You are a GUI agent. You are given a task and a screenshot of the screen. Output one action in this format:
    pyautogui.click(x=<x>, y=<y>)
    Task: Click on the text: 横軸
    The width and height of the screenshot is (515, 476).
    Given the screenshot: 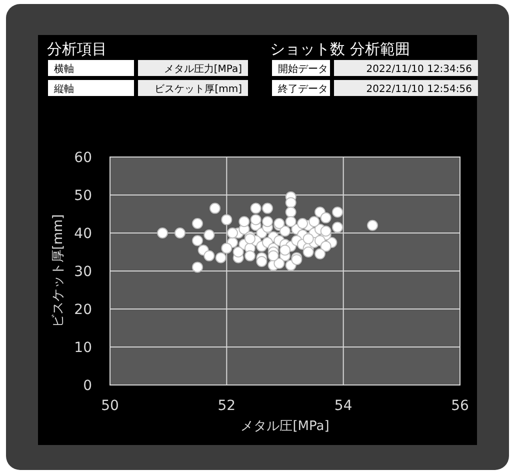 What is the action you would take?
    pyautogui.click(x=64, y=69)
    